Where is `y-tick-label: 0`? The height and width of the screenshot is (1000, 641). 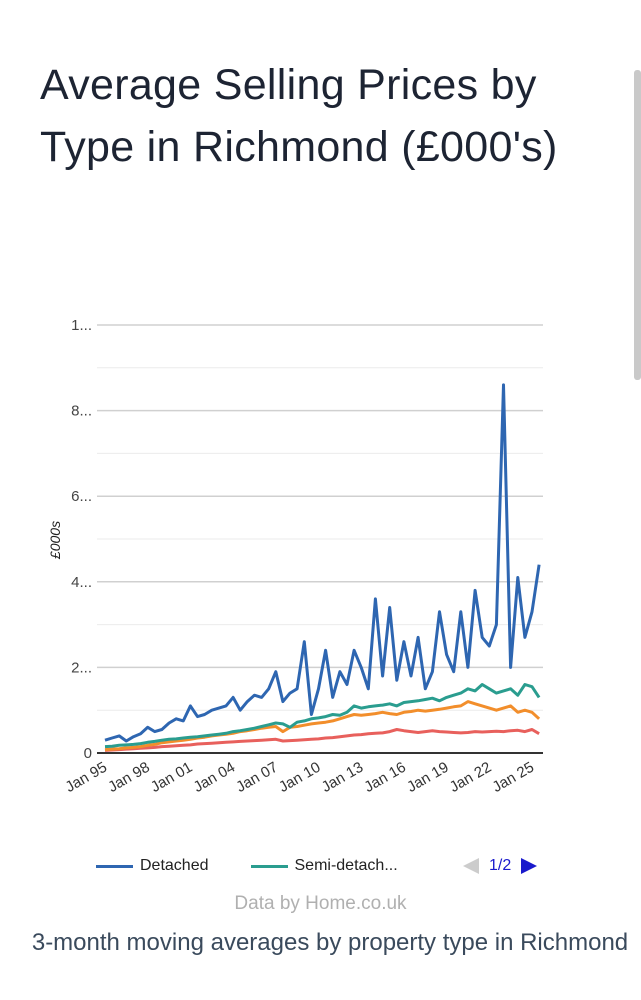
y-tick-label: 0 is located at coordinates (88, 753).